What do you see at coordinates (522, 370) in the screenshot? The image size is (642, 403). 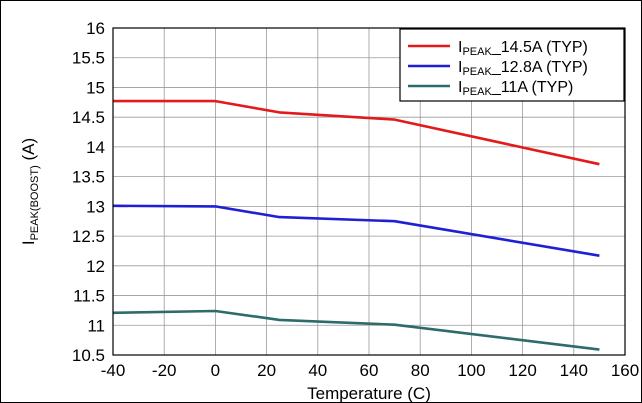 I see `x-tick-label: 120` at bounding box center [522, 370].